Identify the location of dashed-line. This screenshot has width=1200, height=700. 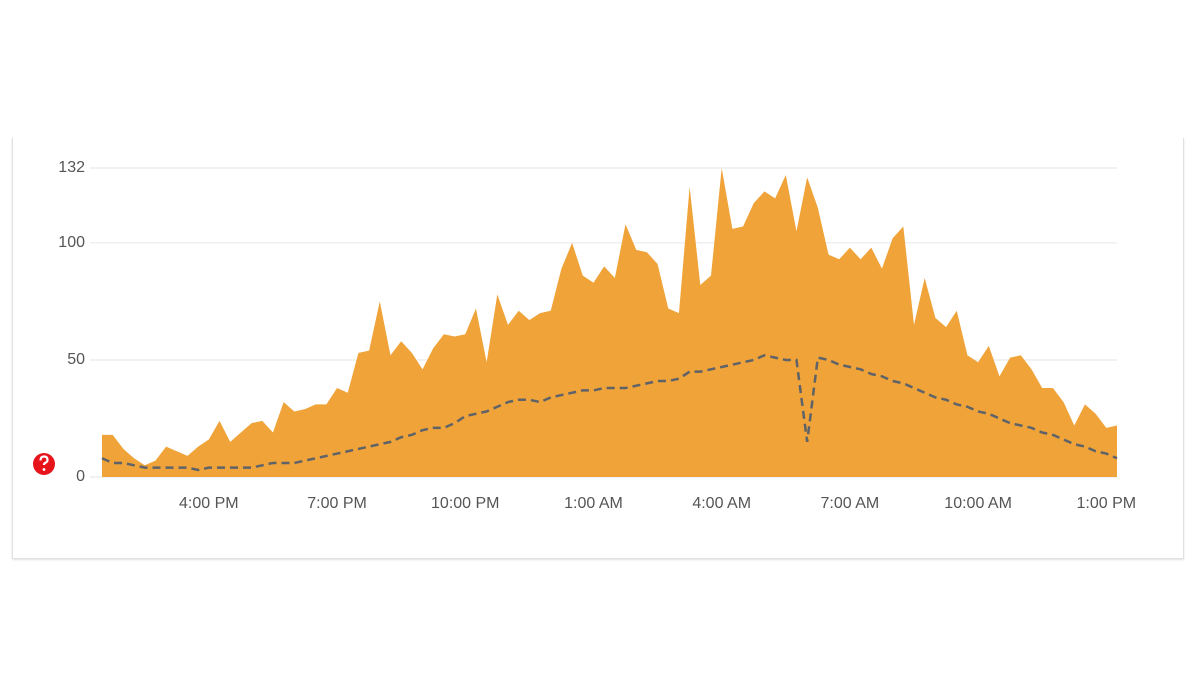
(609, 412).